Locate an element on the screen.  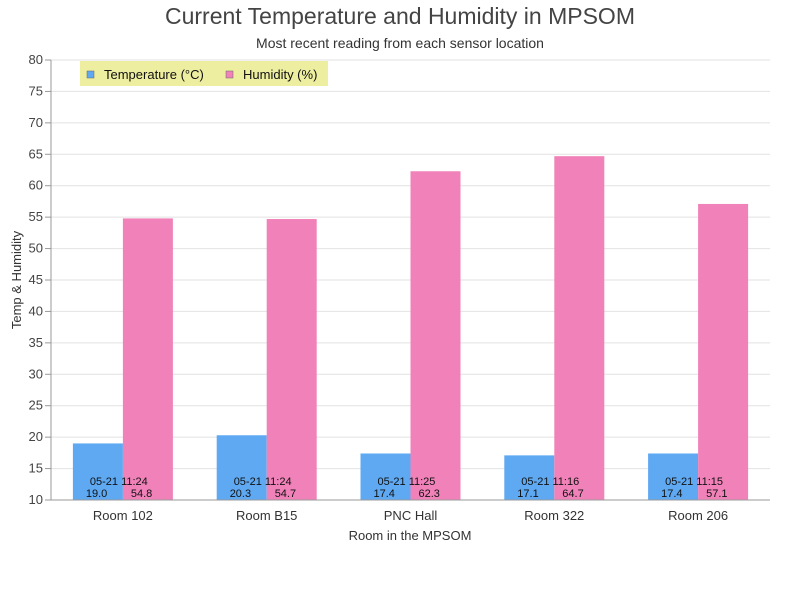
legend-swatch-humidity is located at coordinates (229, 74).